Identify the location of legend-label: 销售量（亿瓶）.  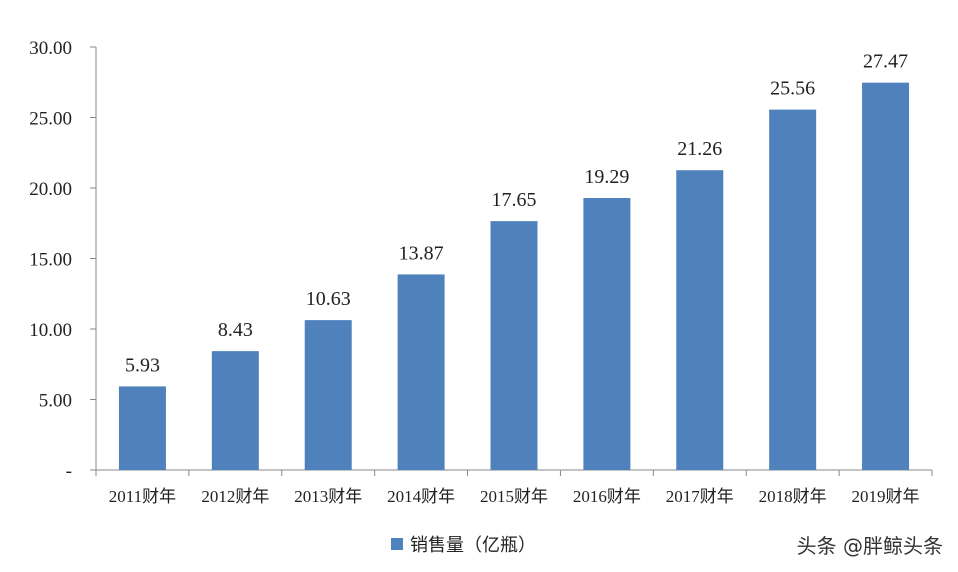
(473, 545).